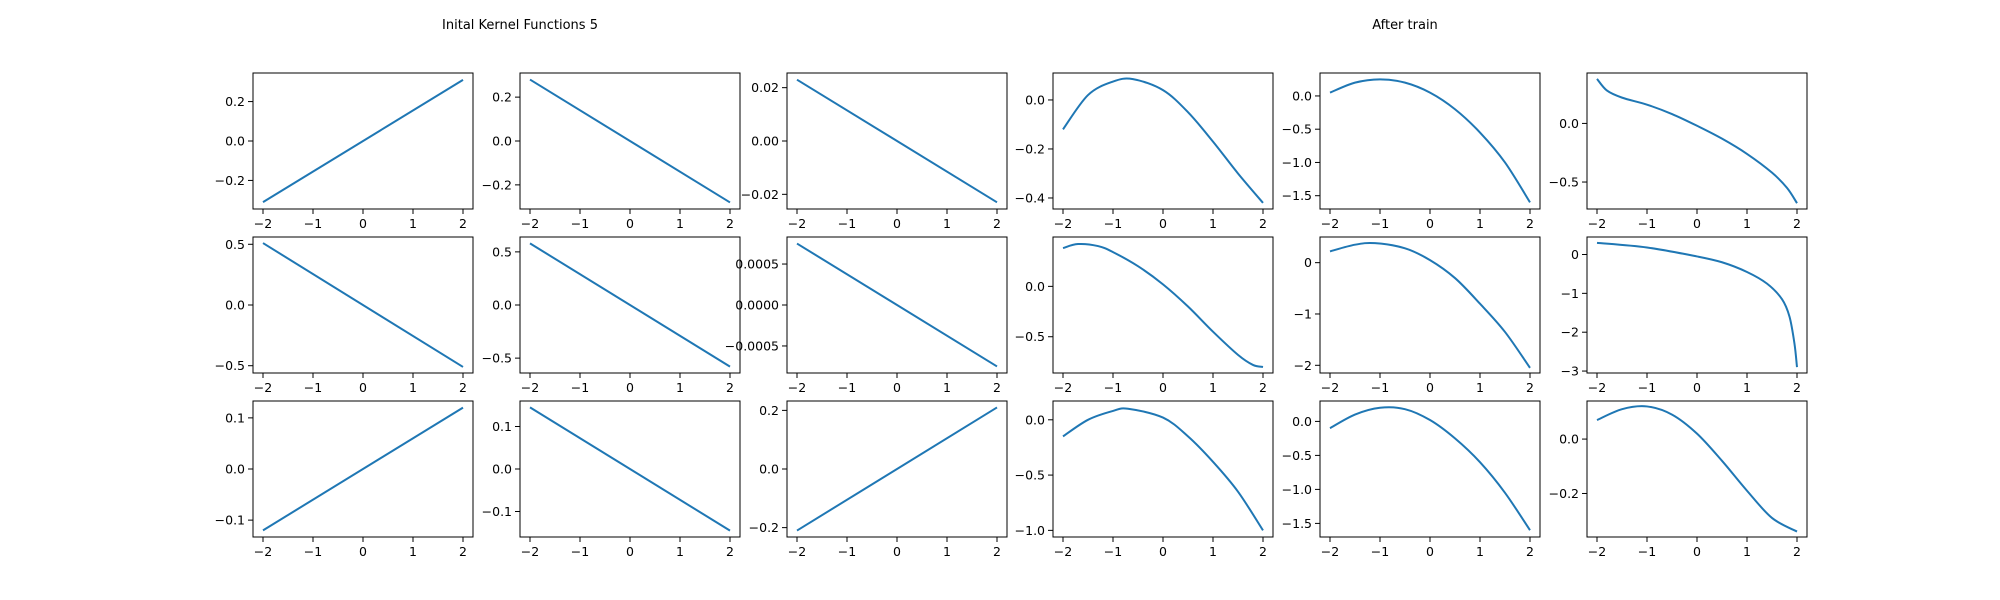 The width and height of the screenshot is (2000, 600). Describe the element at coordinates (757, 264) in the screenshot. I see `y-tick-label: 0.0005` at that location.